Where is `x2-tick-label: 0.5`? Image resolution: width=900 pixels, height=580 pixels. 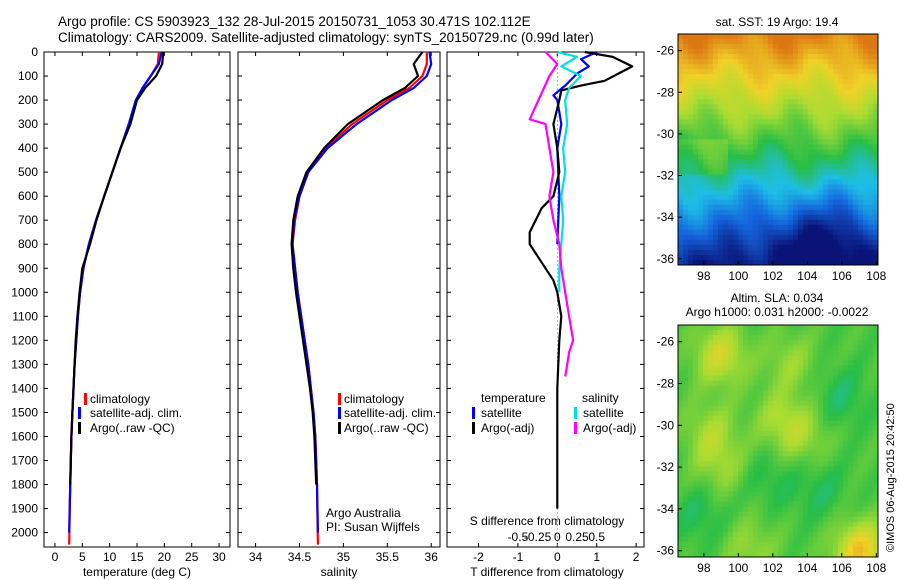
x2-tick-label: 0.5 is located at coordinates (596, 537).